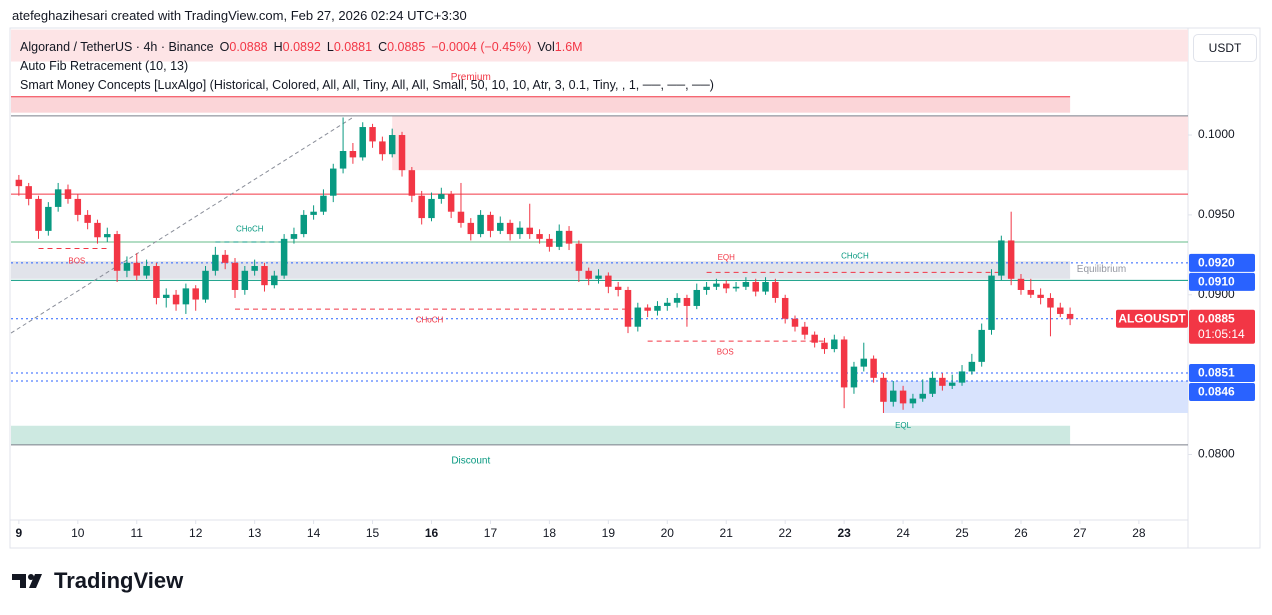 Image resolution: width=1272 pixels, height=615 pixels. I want to click on x-tick-label: 26, so click(1021, 533).